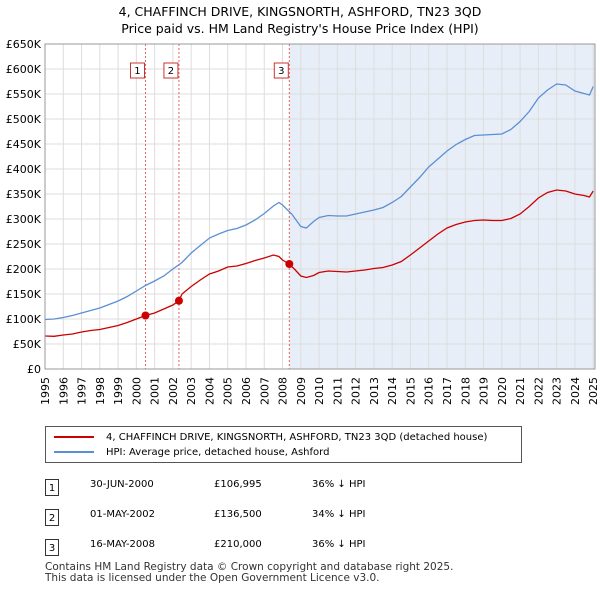 The width and height of the screenshot is (600, 590). What do you see at coordinates (122, 484) in the screenshot?
I see `transaction-date: 30-JUN-2000` at bounding box center [122, 484].